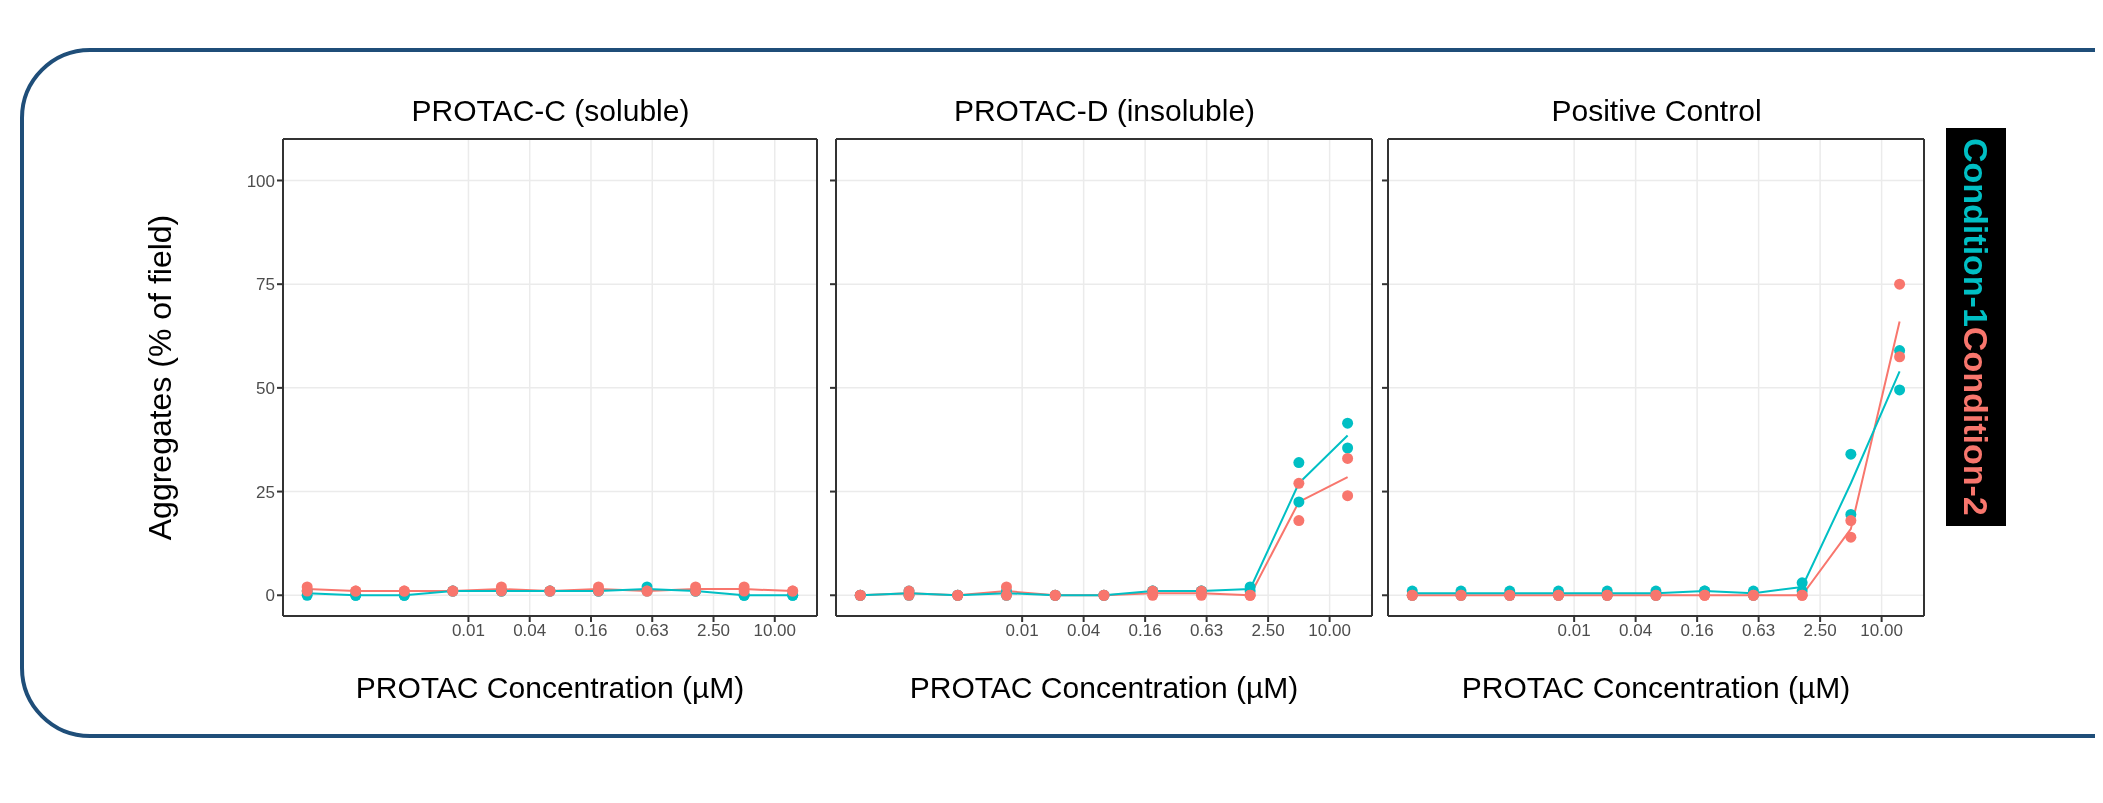 This screenshot has width=2103, height=803. I want to click on y-tick-label: 100, so click(260, 181).